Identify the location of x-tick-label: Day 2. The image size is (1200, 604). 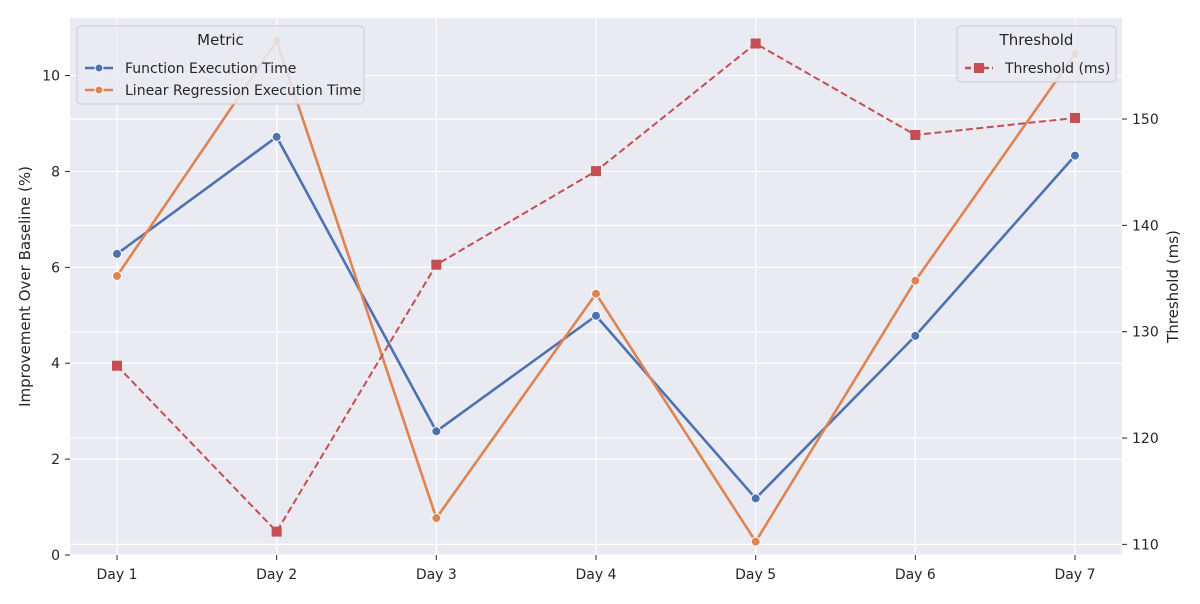
(276, 575).